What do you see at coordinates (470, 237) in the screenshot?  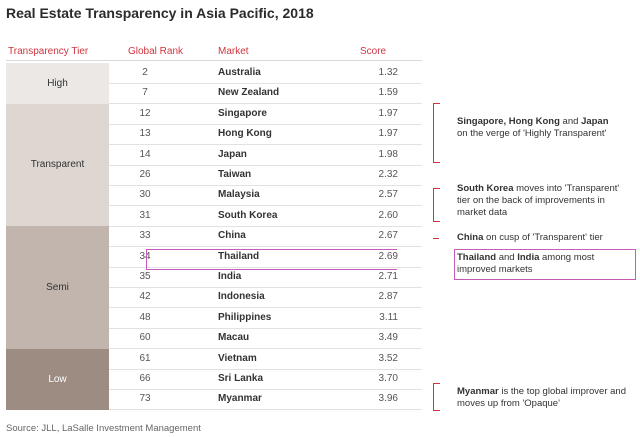 I see `annotation-3-bold: China` at bounding box center [470, 237].